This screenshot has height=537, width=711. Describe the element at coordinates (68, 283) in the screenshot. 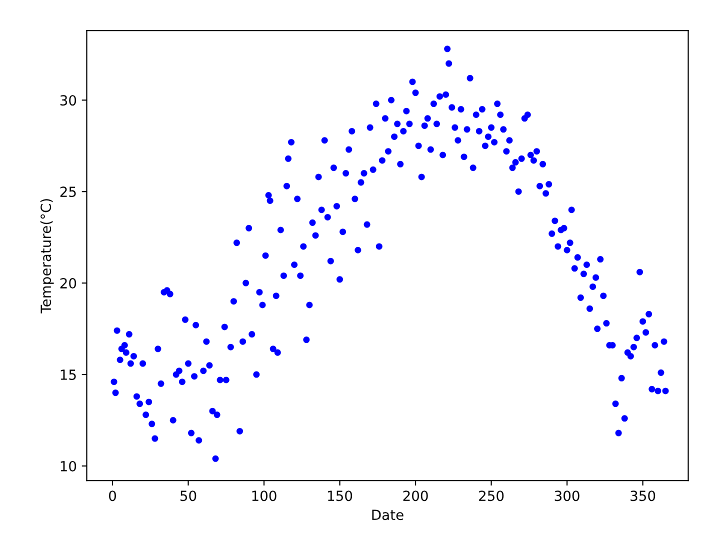

I see `y-tick-label: 20` at that location.